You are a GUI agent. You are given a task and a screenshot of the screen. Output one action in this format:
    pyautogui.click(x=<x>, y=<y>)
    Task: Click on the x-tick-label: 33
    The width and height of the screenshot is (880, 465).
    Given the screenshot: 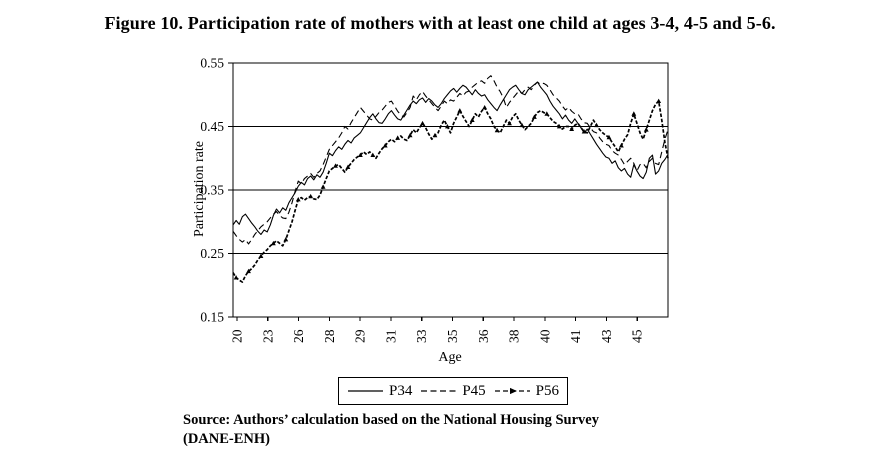 What is the action you would take?
    pyautogui.click(x=421, y=336)
    